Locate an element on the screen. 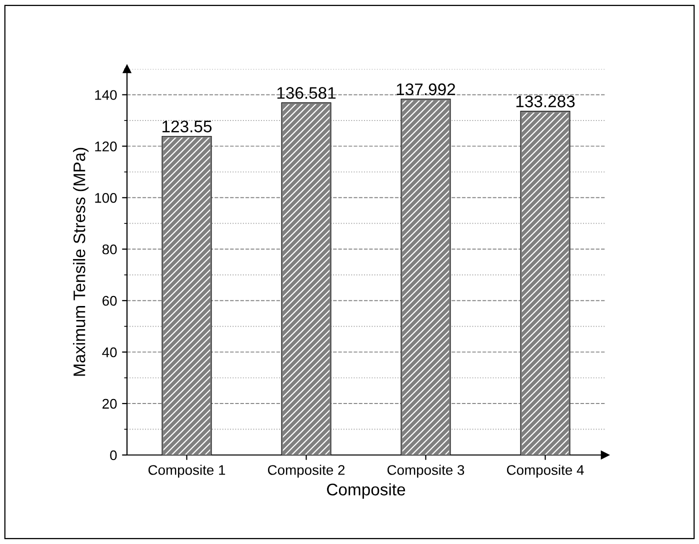 Image resolution: width=699 pixels, height=544 pixels. y-tick-label: 20 is located at coordinates (109, 403).